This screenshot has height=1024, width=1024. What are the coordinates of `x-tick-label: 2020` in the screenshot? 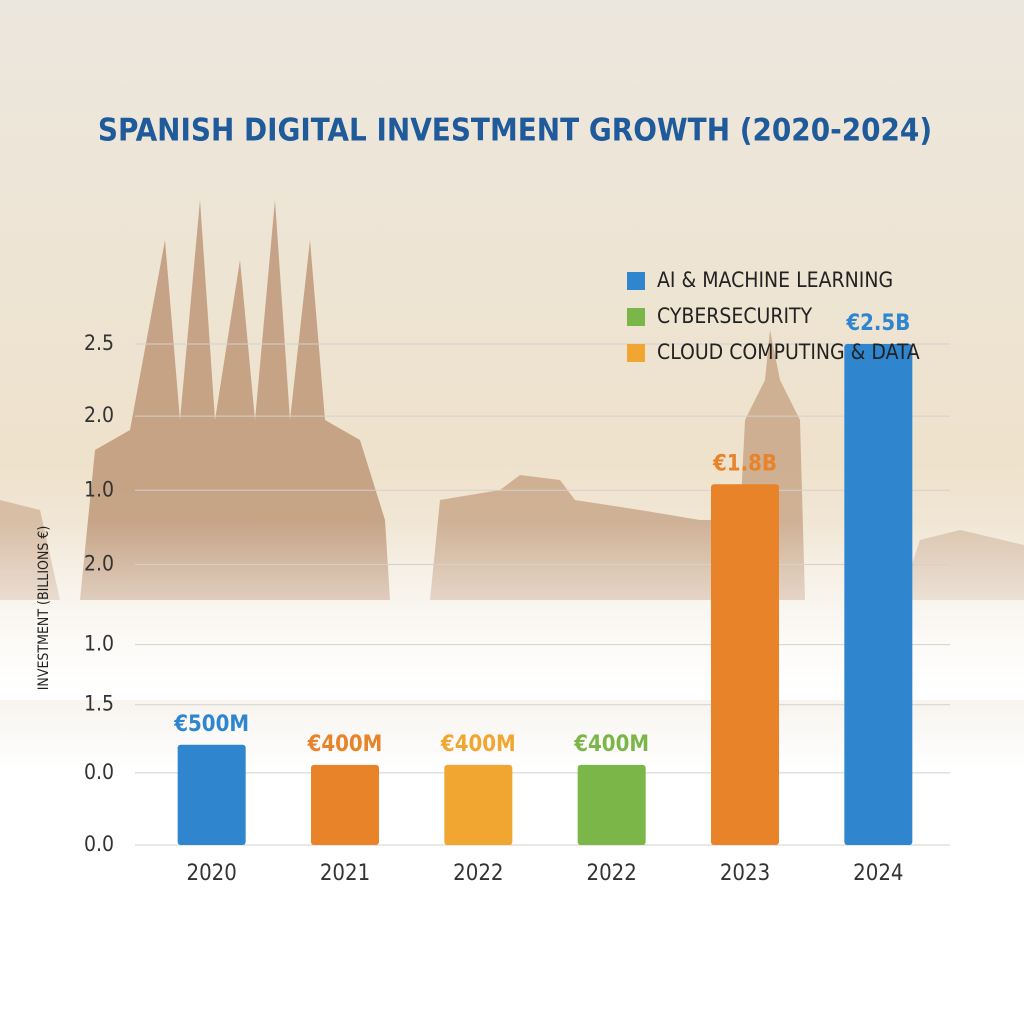 It's located at (211, 873).